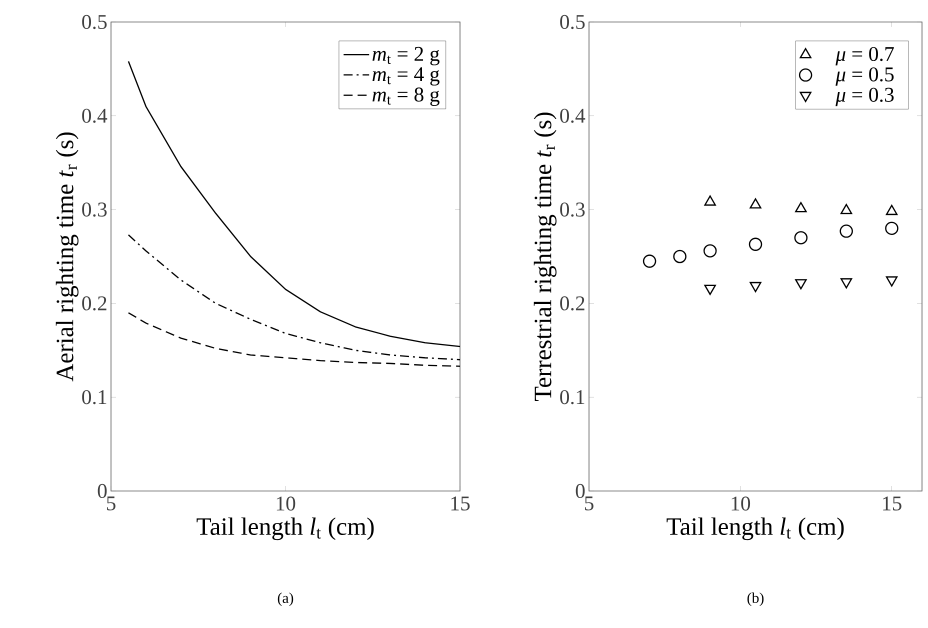 This screenshot has height=628, width=928. I want to click on legend-label: μ = 0.3, so click(865, 97).